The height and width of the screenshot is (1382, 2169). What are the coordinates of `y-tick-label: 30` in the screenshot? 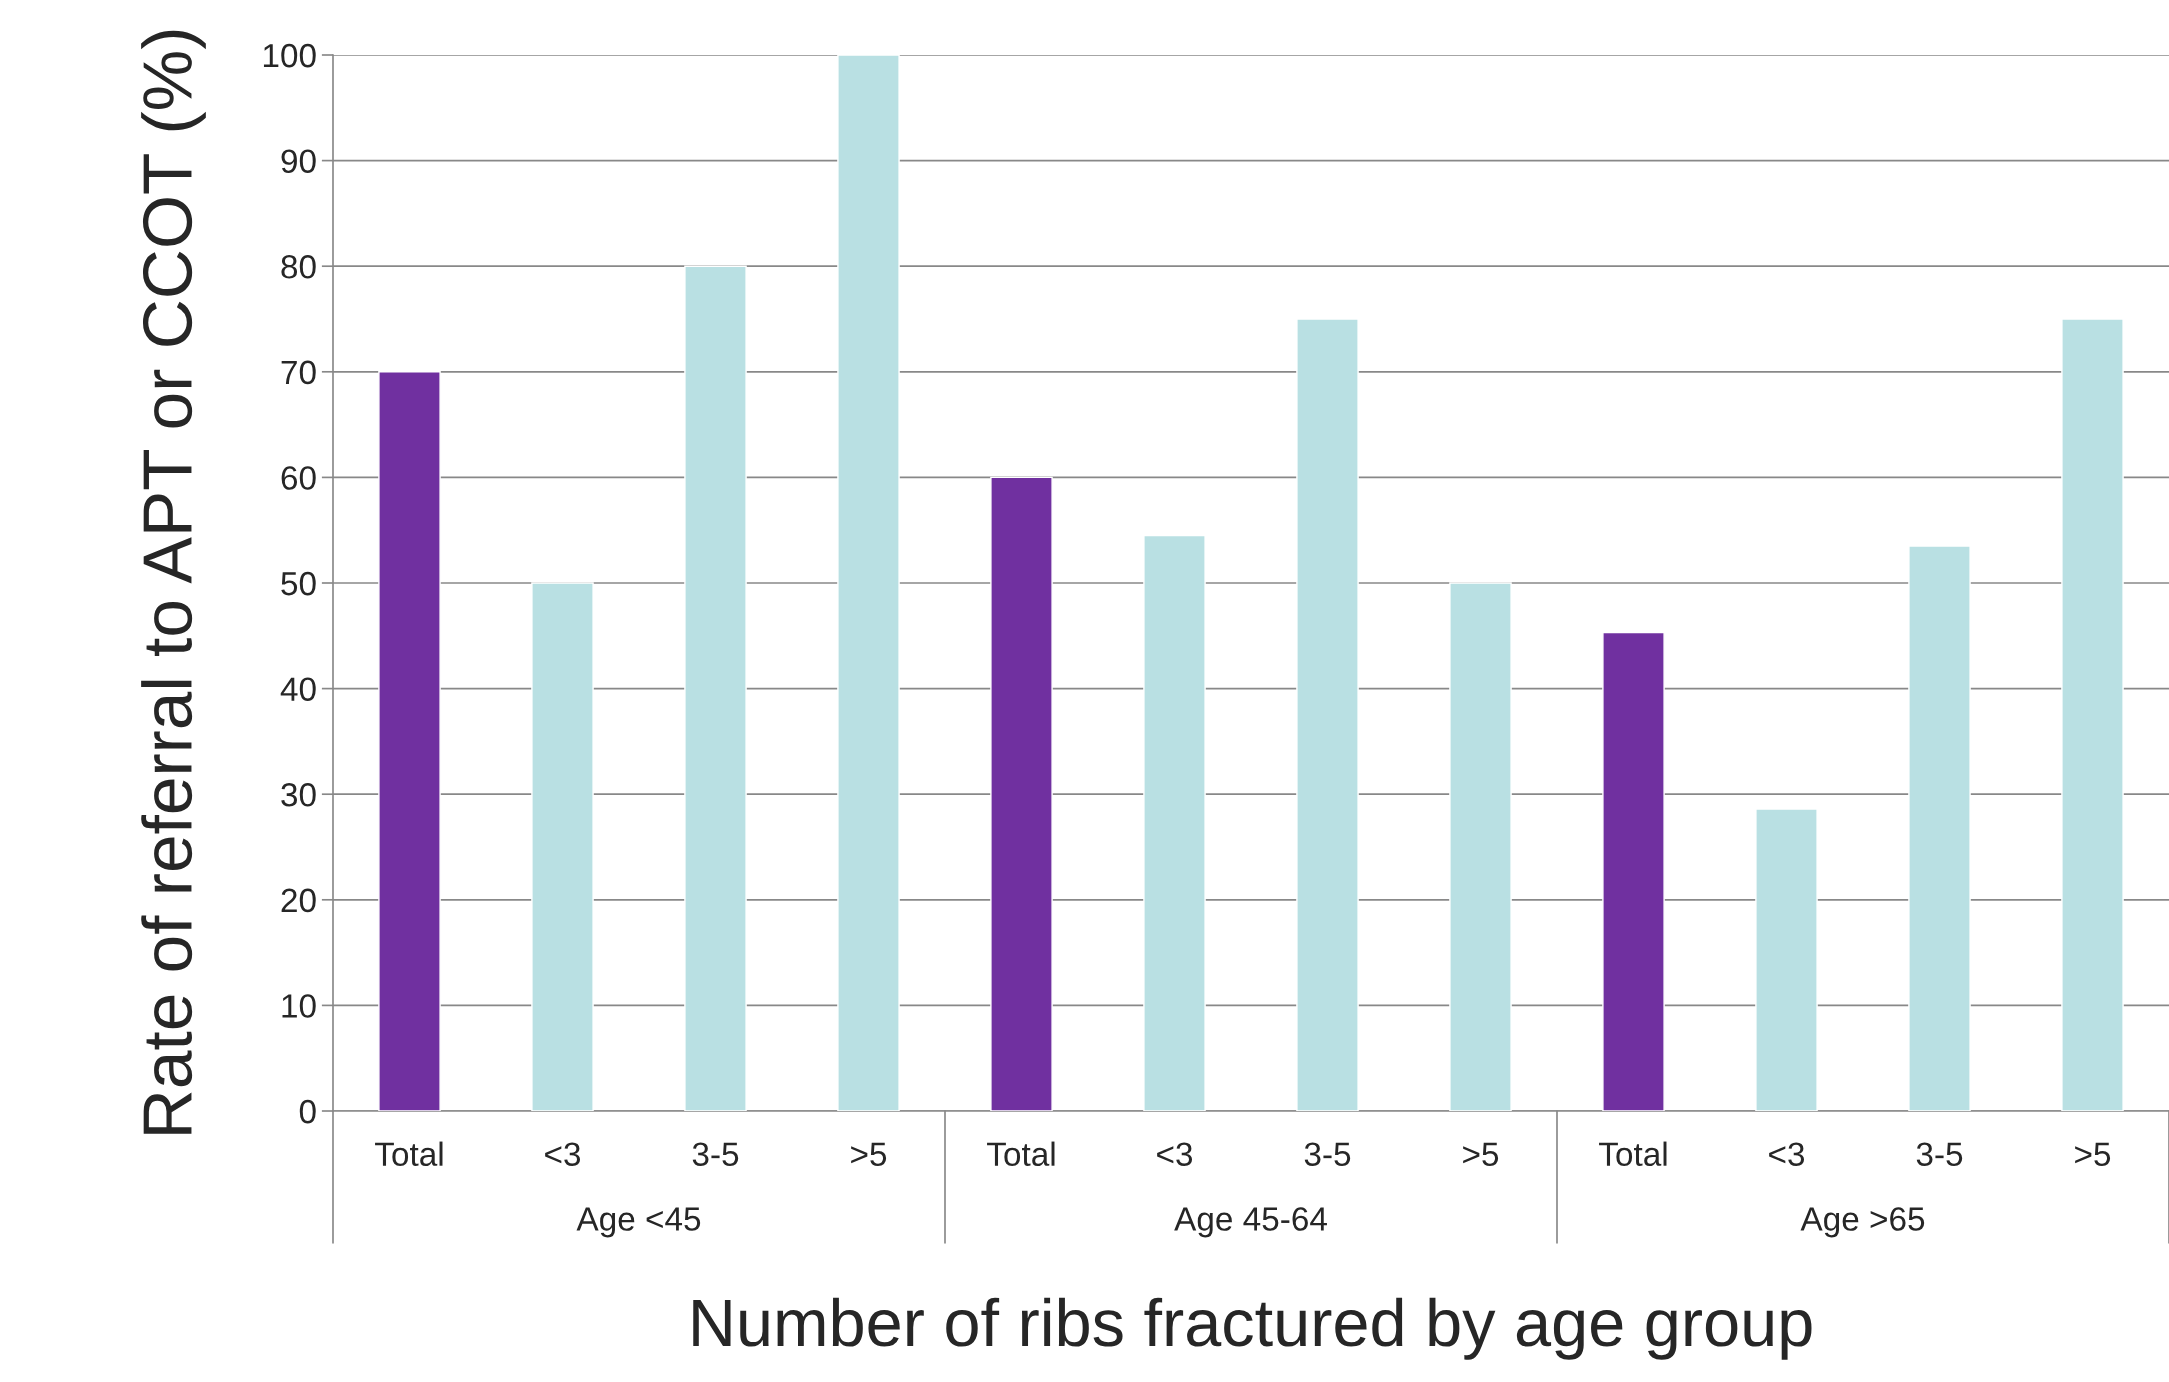 It's located at (298, 795).